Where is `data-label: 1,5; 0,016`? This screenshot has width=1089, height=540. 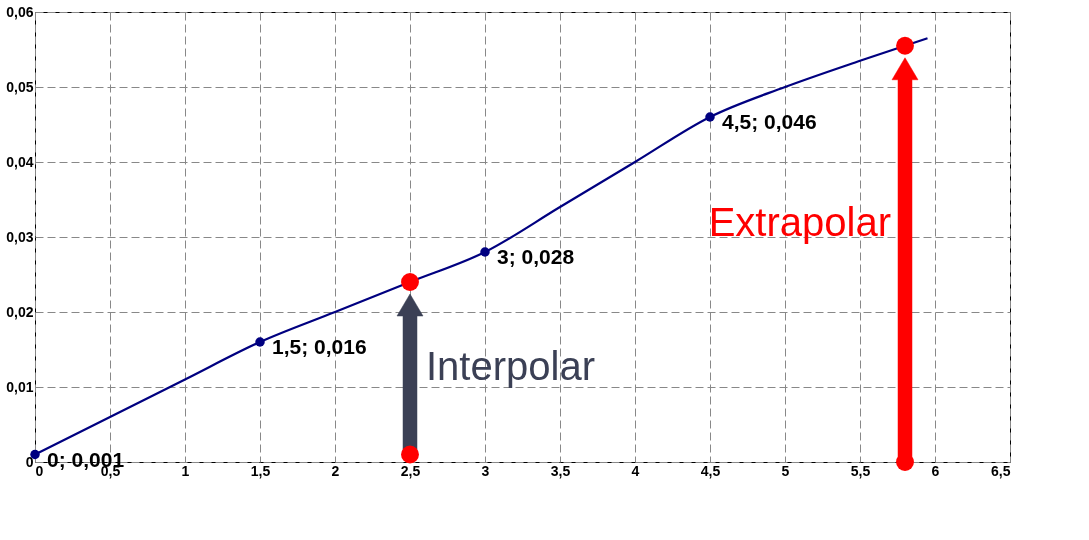 data-label: 1,5; 0,016 is located at coordinates (319, 346).